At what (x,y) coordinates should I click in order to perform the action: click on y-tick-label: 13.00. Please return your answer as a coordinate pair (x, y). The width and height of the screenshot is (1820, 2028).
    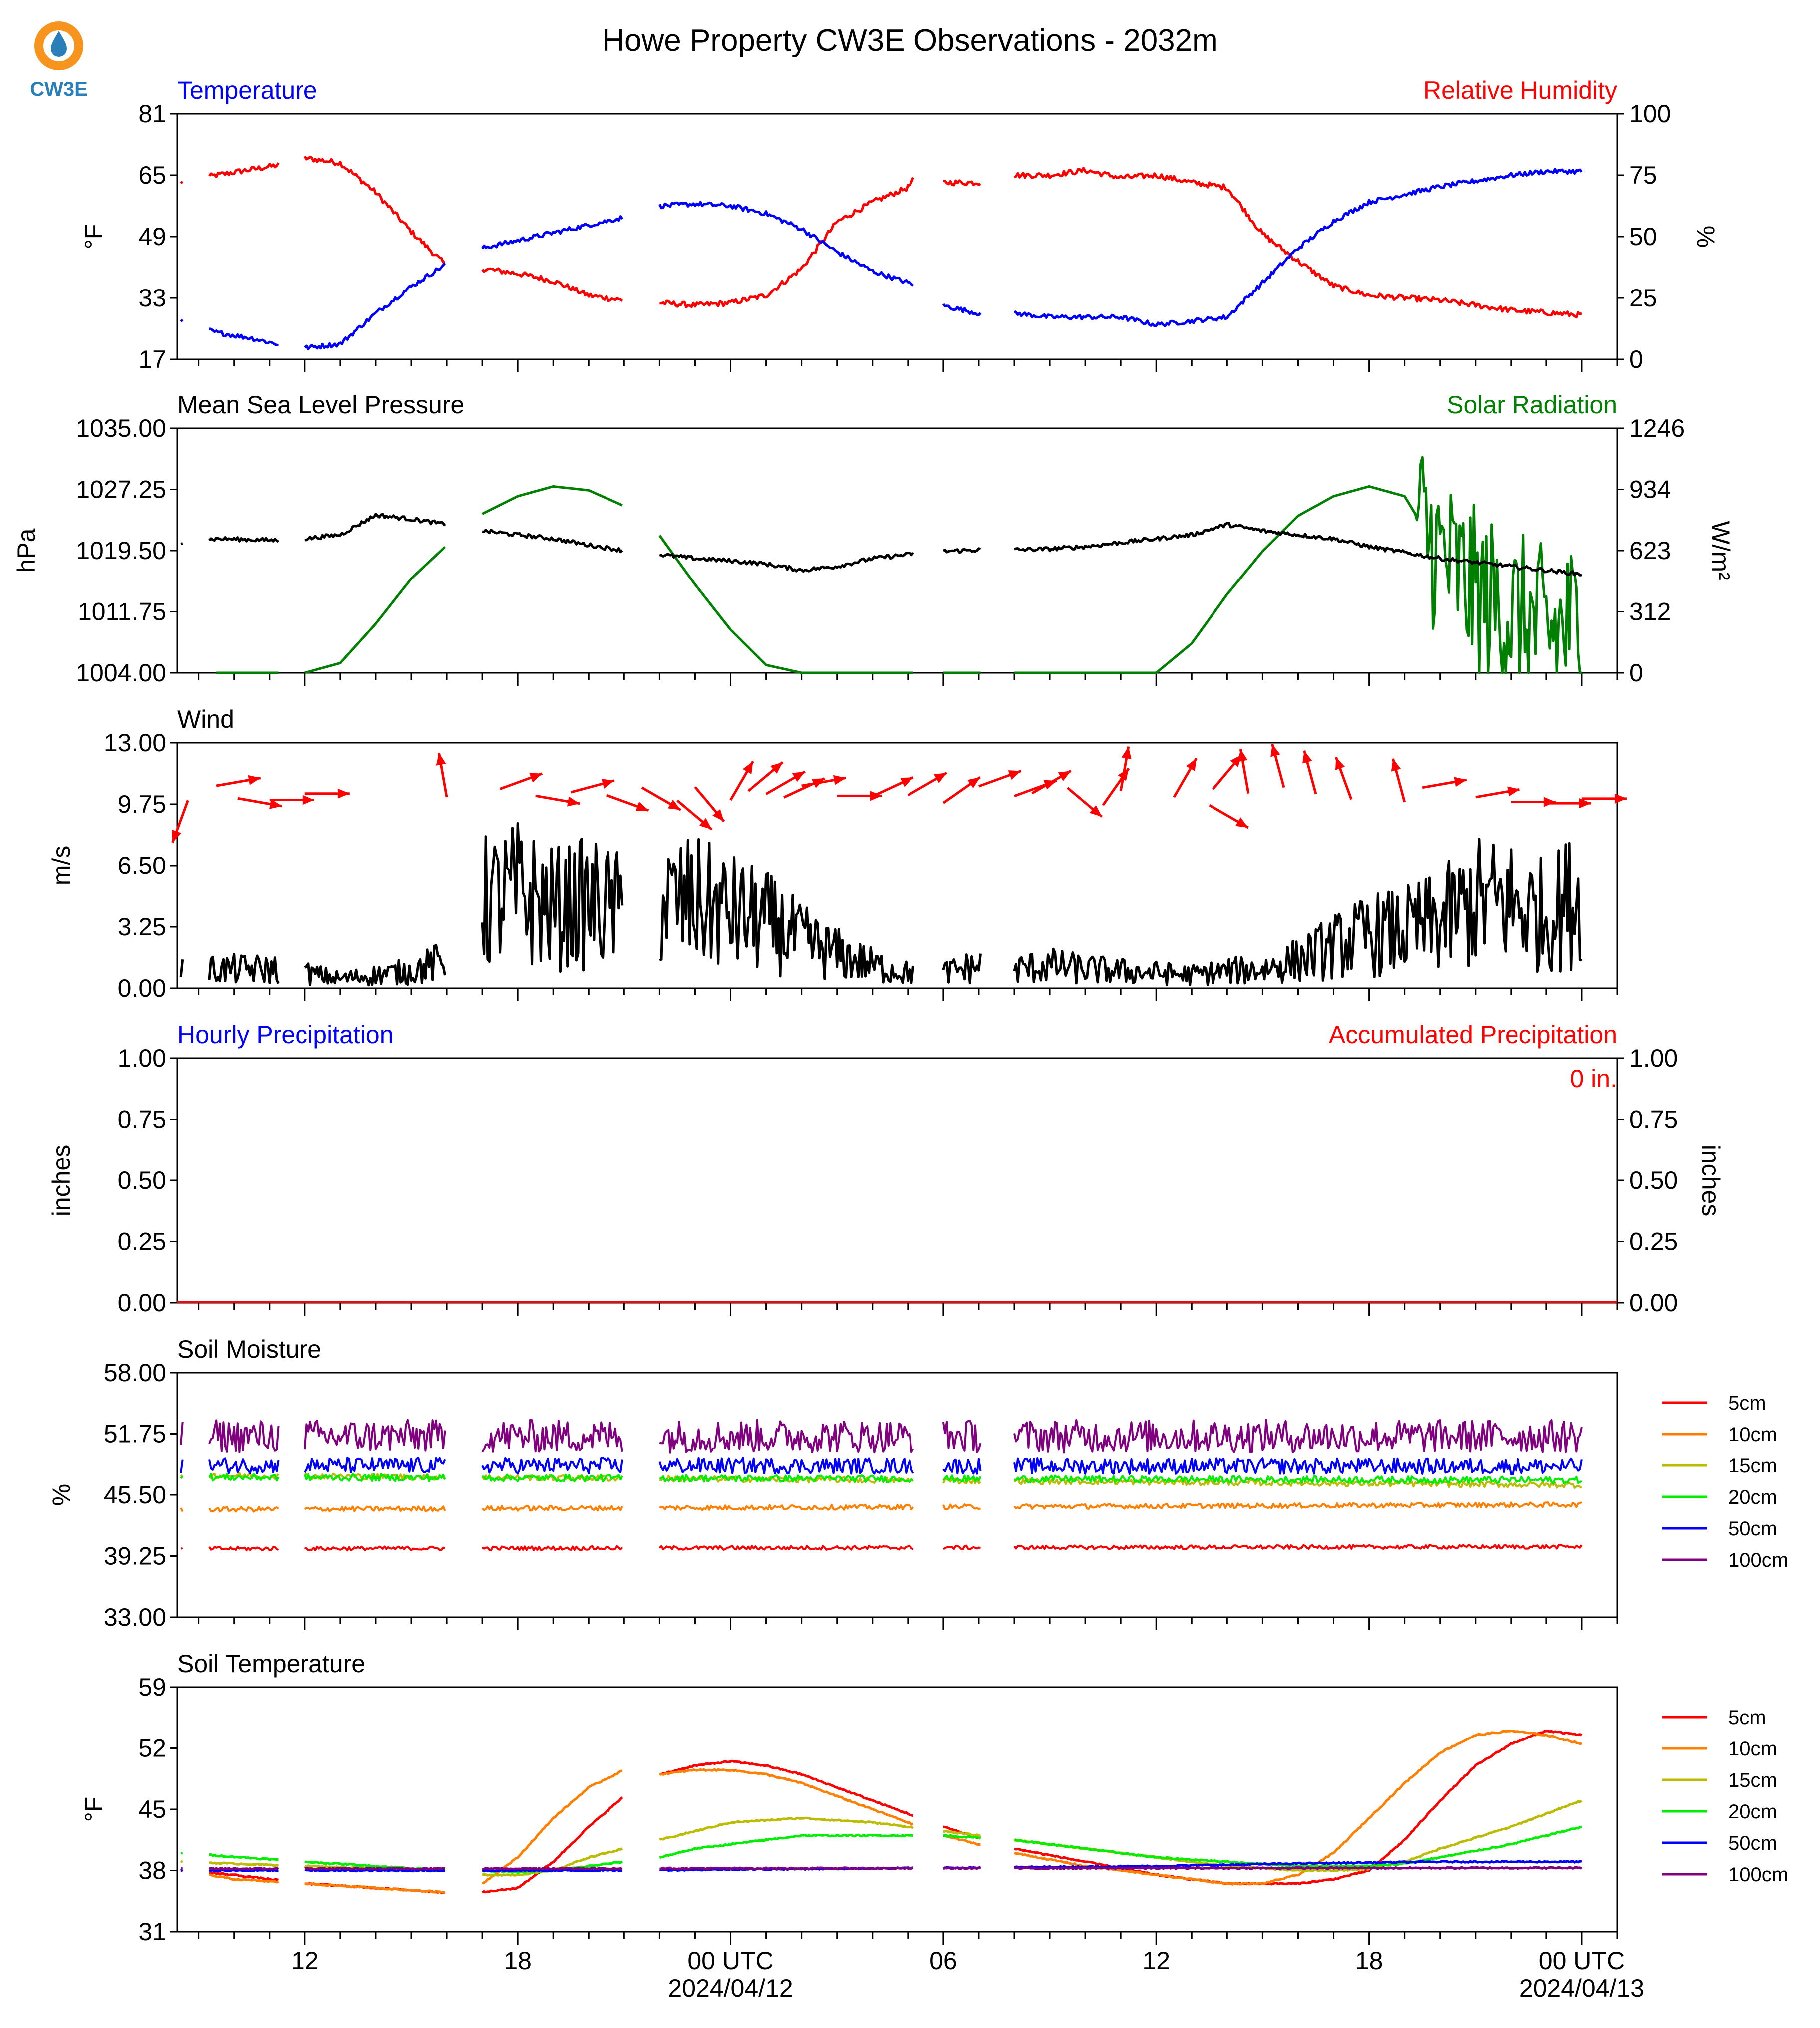
    Looking at the image, I should click on (135, 743).